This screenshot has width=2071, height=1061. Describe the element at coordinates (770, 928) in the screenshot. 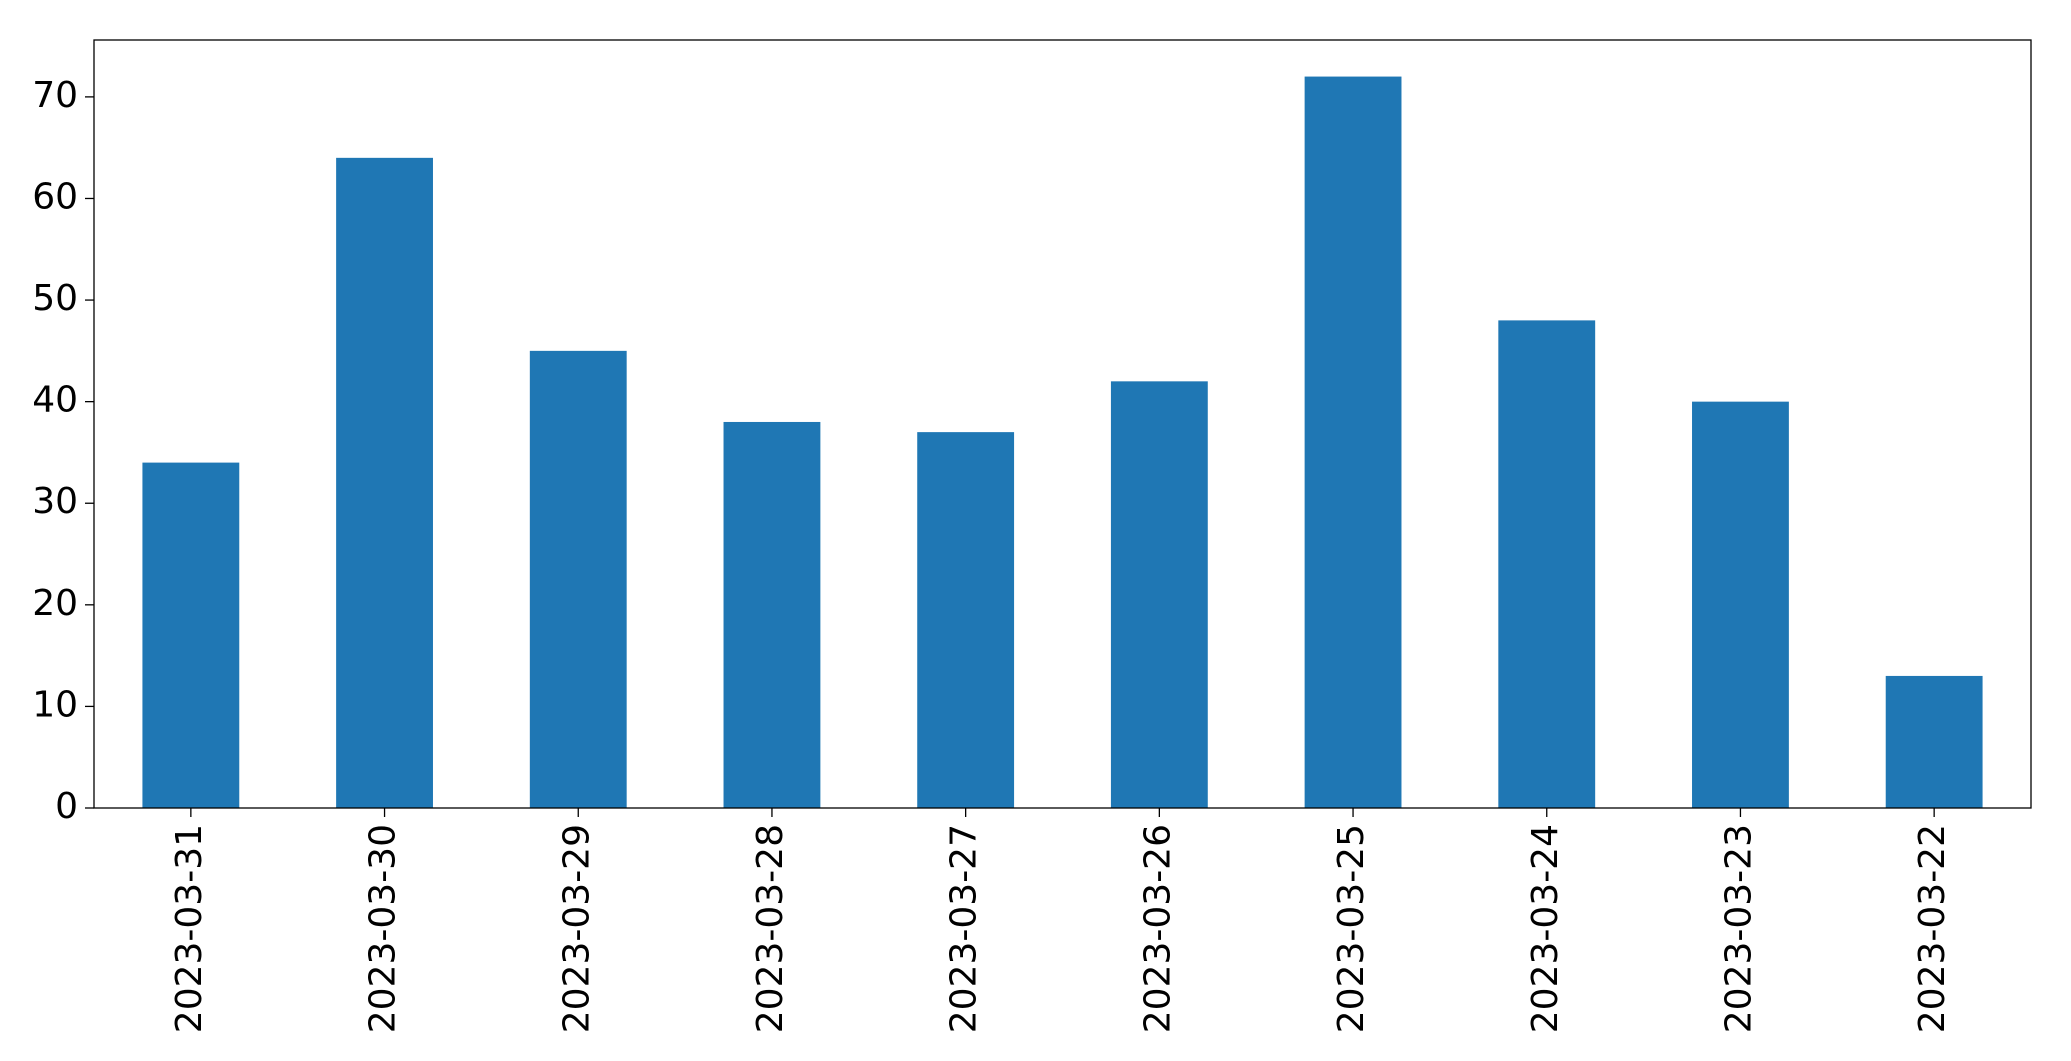

I see `x-tick-label: 2023-03-28` at that location.